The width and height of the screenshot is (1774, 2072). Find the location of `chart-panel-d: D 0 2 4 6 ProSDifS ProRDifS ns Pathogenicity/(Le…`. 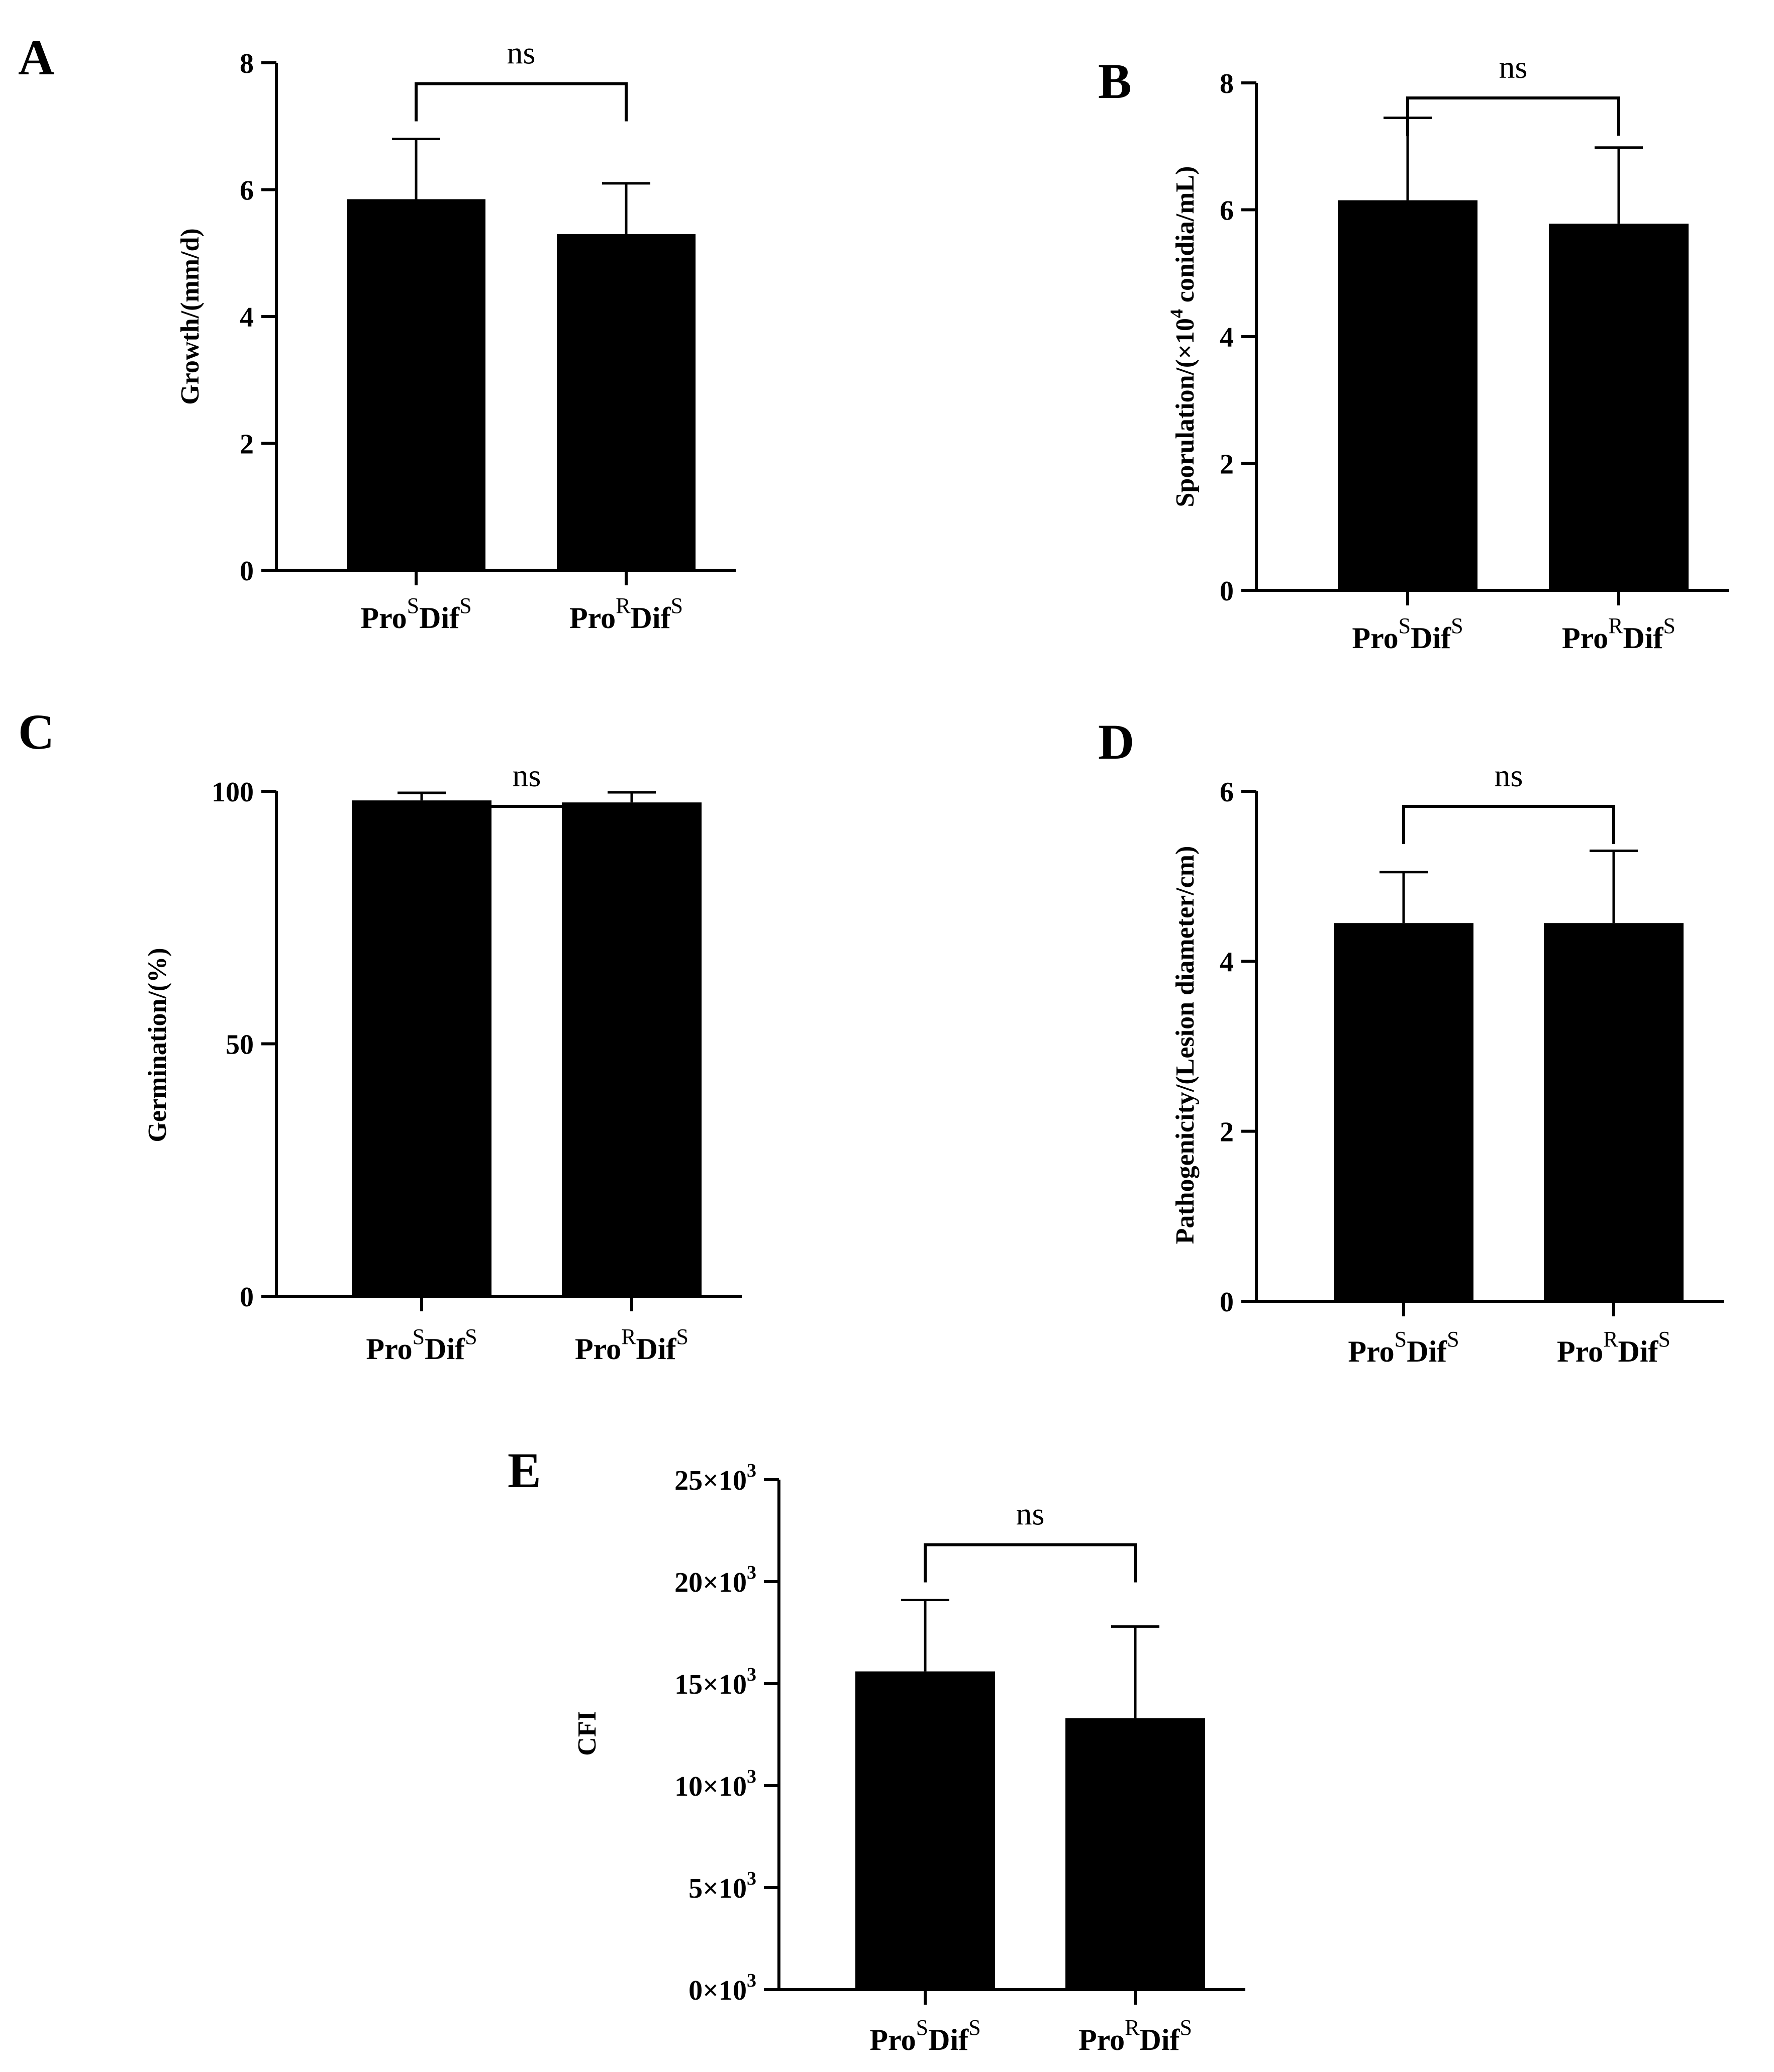

chart-panel-d: D 0 2 4 6 ProSDifS ProRDifS ns Pathogenicity/(Le… is located at coordinates (1411, 1041).